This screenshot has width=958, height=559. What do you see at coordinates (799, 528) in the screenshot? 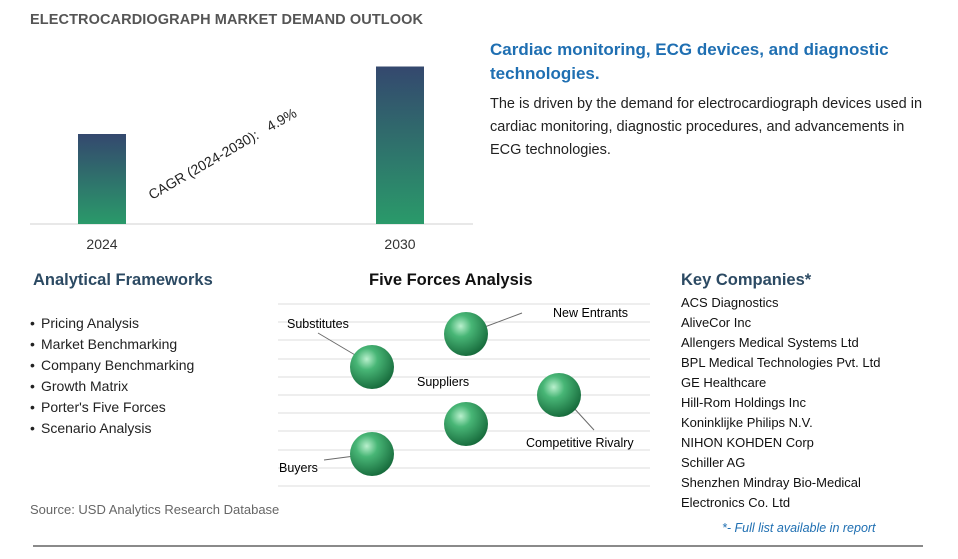
I see `full-list-note: *- Full list available in report` at bounding box center [799, 528].